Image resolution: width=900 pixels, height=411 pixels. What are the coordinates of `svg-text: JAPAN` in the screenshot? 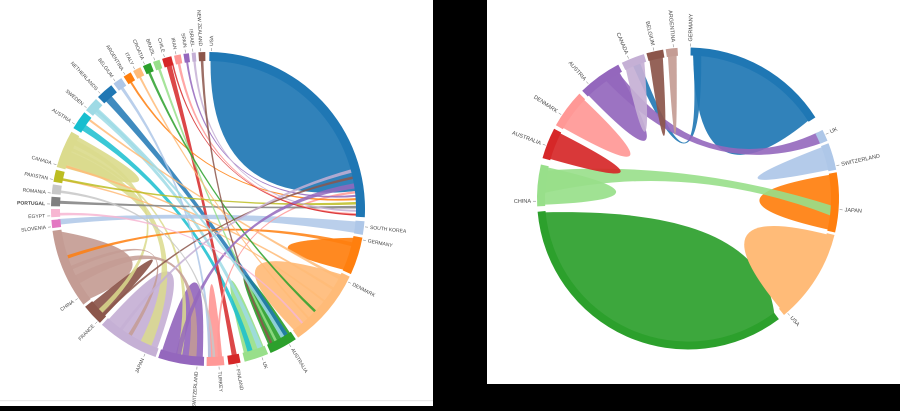 It's located at (853, 210).